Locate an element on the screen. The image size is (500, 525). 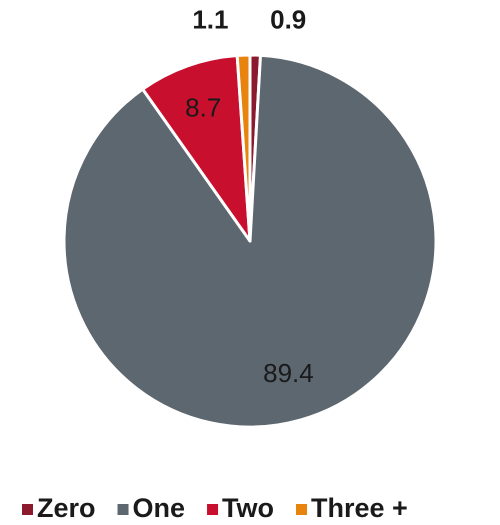
data-label: 0.9 is located at coordinates (288, 19).